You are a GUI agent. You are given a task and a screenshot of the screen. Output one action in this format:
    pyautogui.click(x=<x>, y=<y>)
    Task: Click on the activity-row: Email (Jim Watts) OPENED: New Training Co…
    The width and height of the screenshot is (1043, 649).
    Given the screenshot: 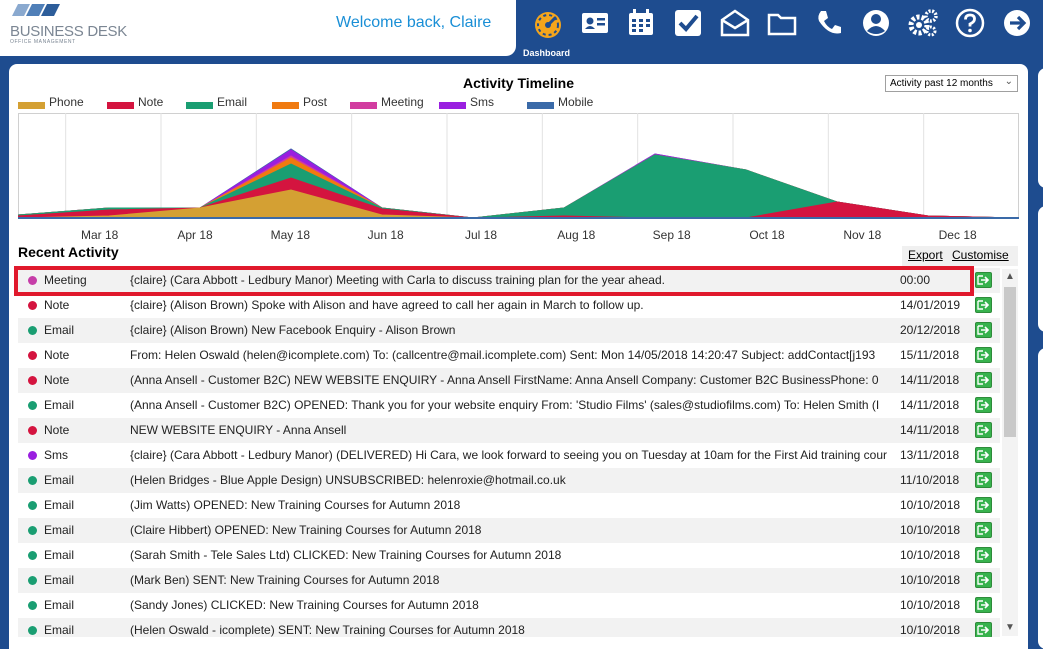 What is the action you would take?
    pyautogui.click(x=509, y=505)
    